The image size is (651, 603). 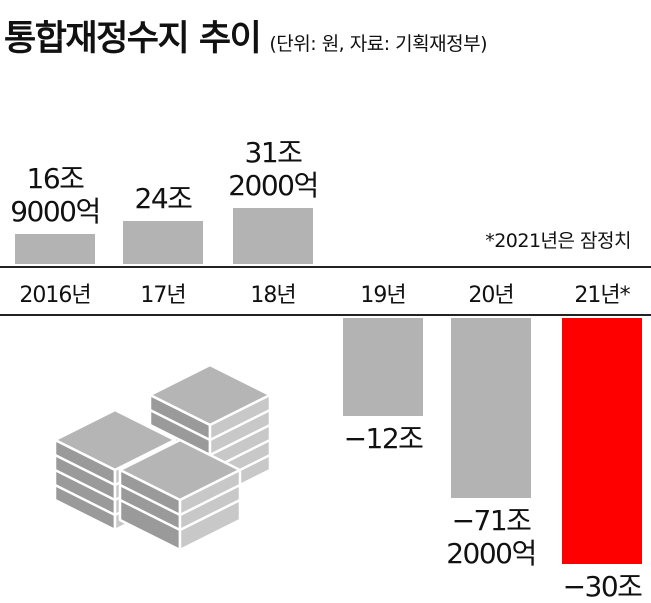 I want to click on value-label-line: 9000억, so click(x=55, y=211).